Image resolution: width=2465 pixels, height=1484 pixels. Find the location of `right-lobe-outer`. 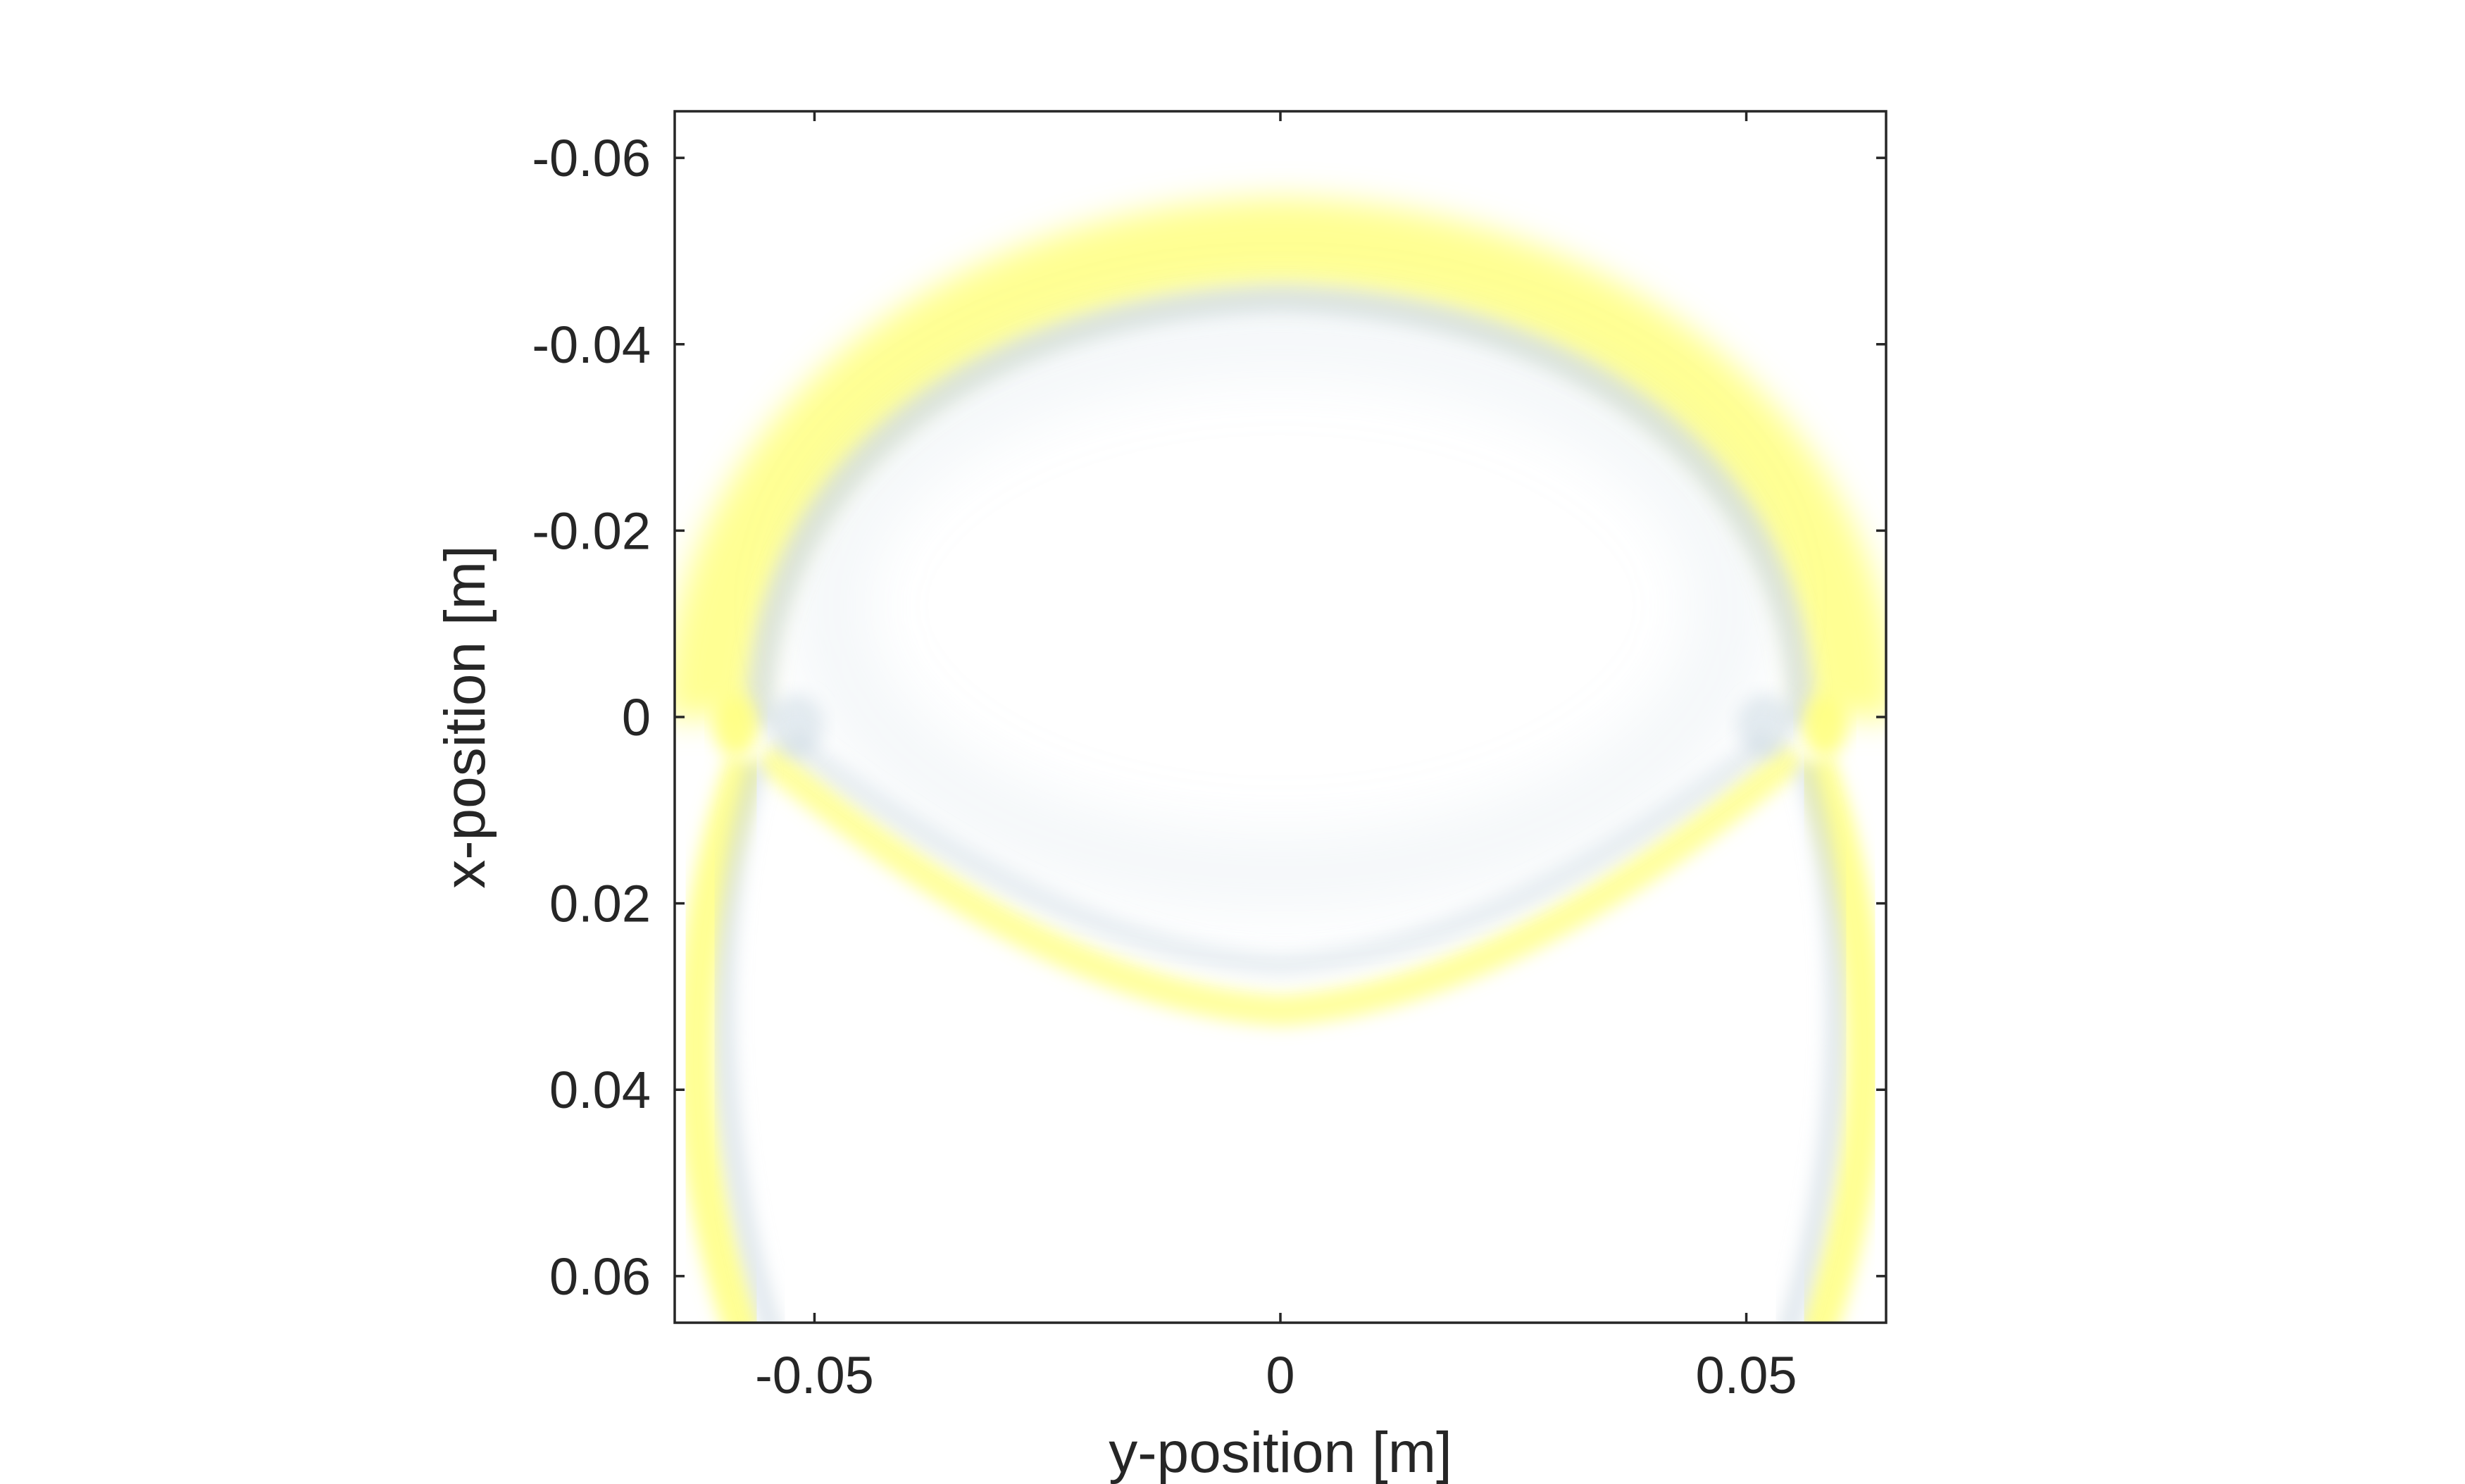

right-lobe-outer is located at coordinates (1840, 1038).